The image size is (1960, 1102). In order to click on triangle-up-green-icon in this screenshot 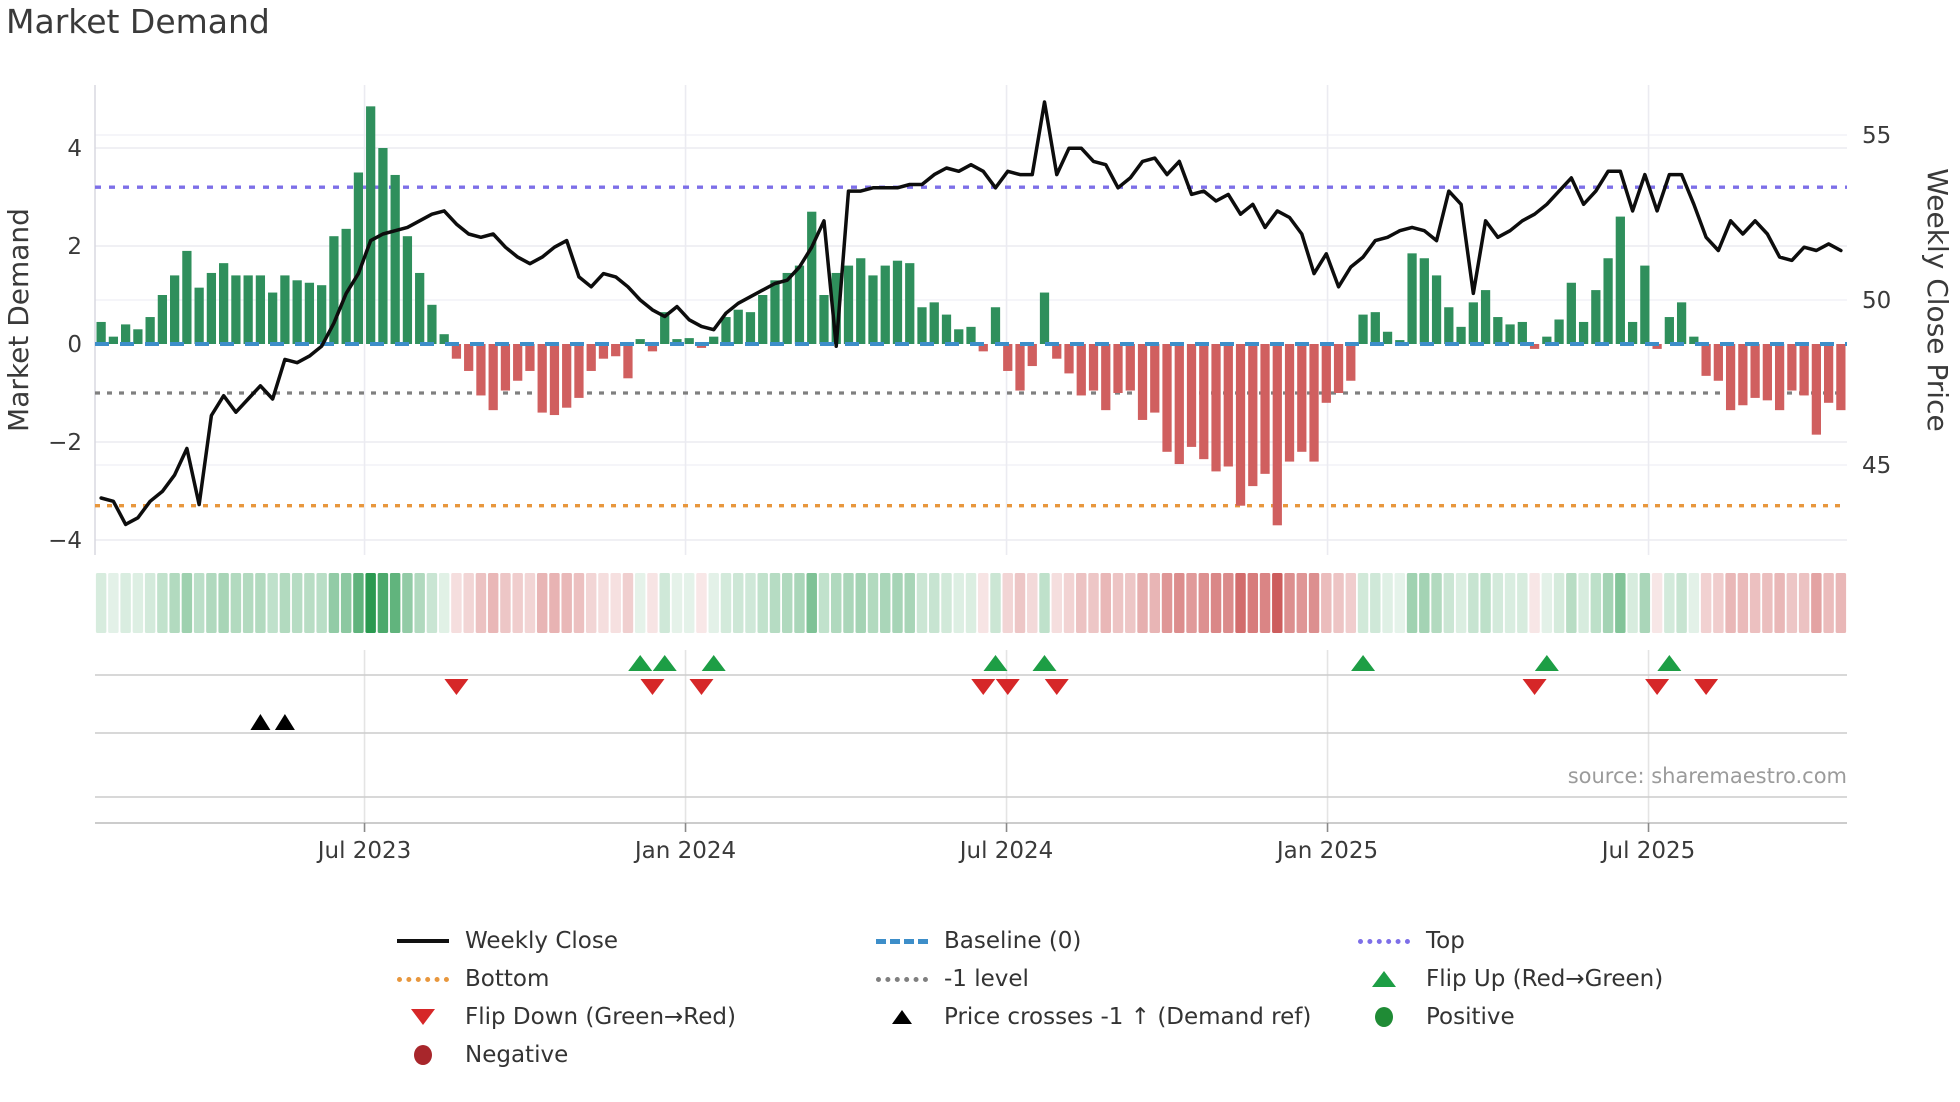, I will do `click(1384, 979)`.